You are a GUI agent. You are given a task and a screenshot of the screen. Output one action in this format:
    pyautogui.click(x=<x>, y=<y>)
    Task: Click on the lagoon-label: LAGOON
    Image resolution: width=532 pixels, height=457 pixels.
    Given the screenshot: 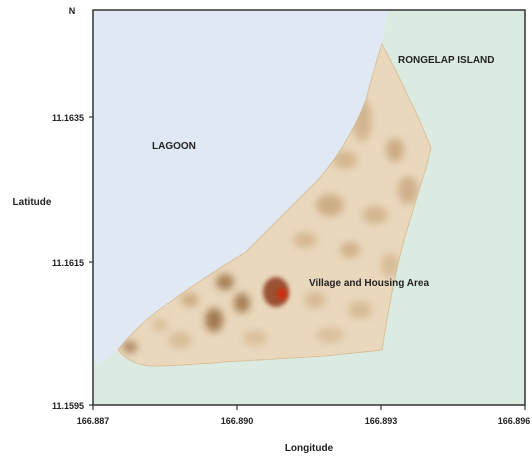 What is the action you would take?
    pyautogui.click(x=174, y=146)
    